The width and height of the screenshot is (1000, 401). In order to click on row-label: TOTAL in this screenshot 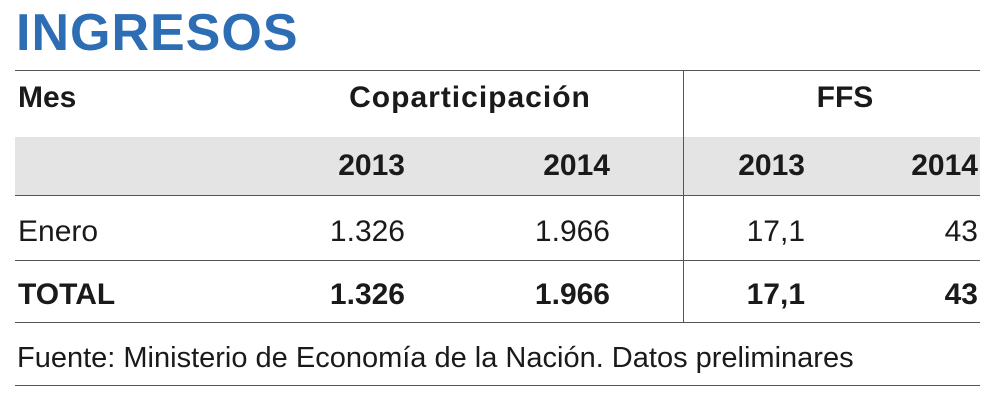, I will do `click(67, 294)`.